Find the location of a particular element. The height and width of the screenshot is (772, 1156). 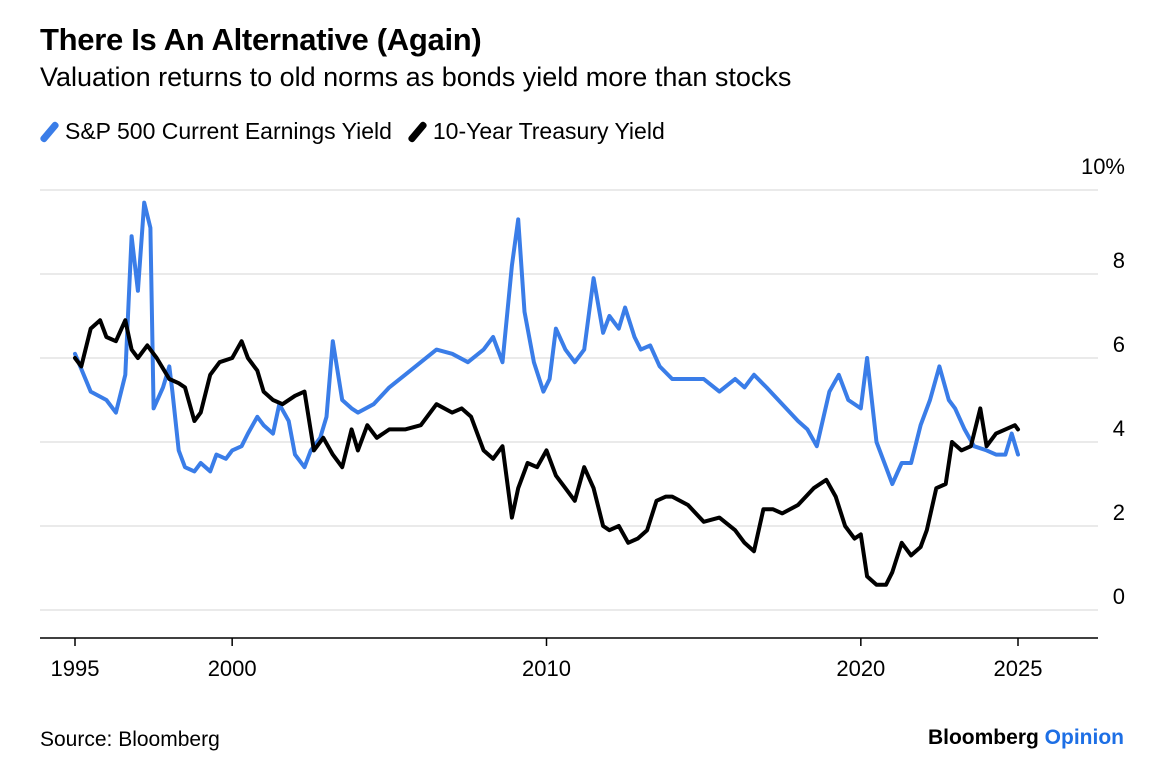

x-tick-label: 2010 is located at coordinates (546, 668).